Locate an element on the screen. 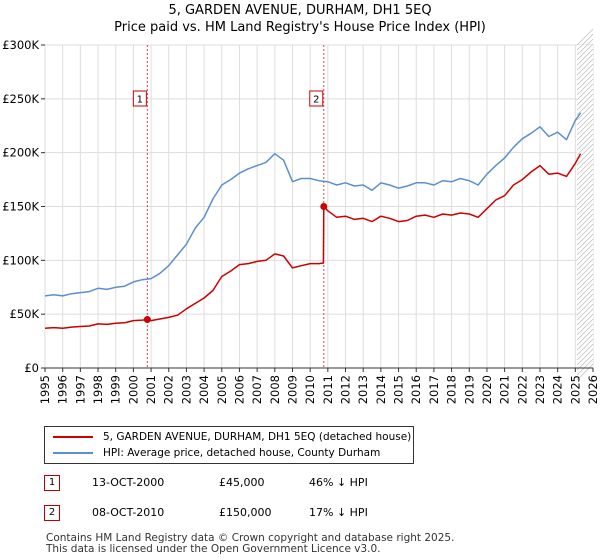  x-tick-label: 2008 is located at coordinates (275, 389).